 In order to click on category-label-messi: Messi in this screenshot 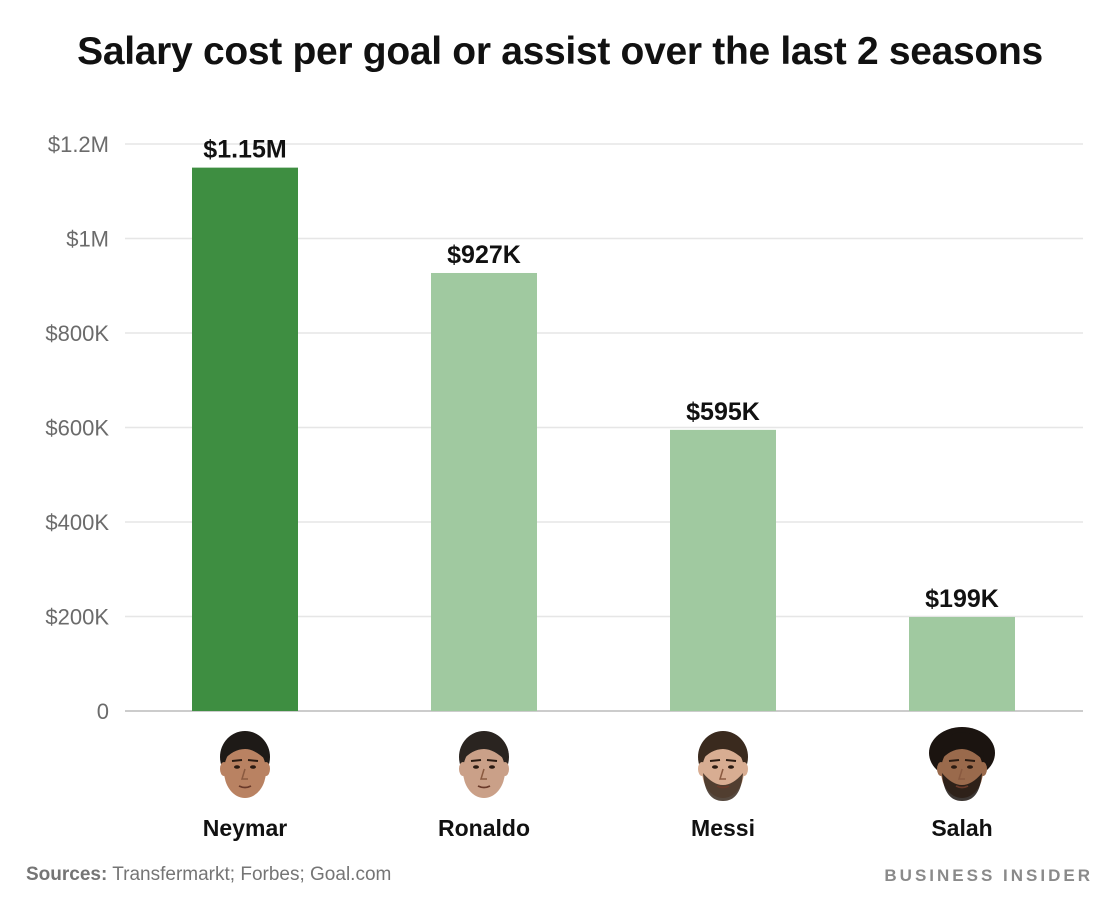, I will do `click(723, 828)`.